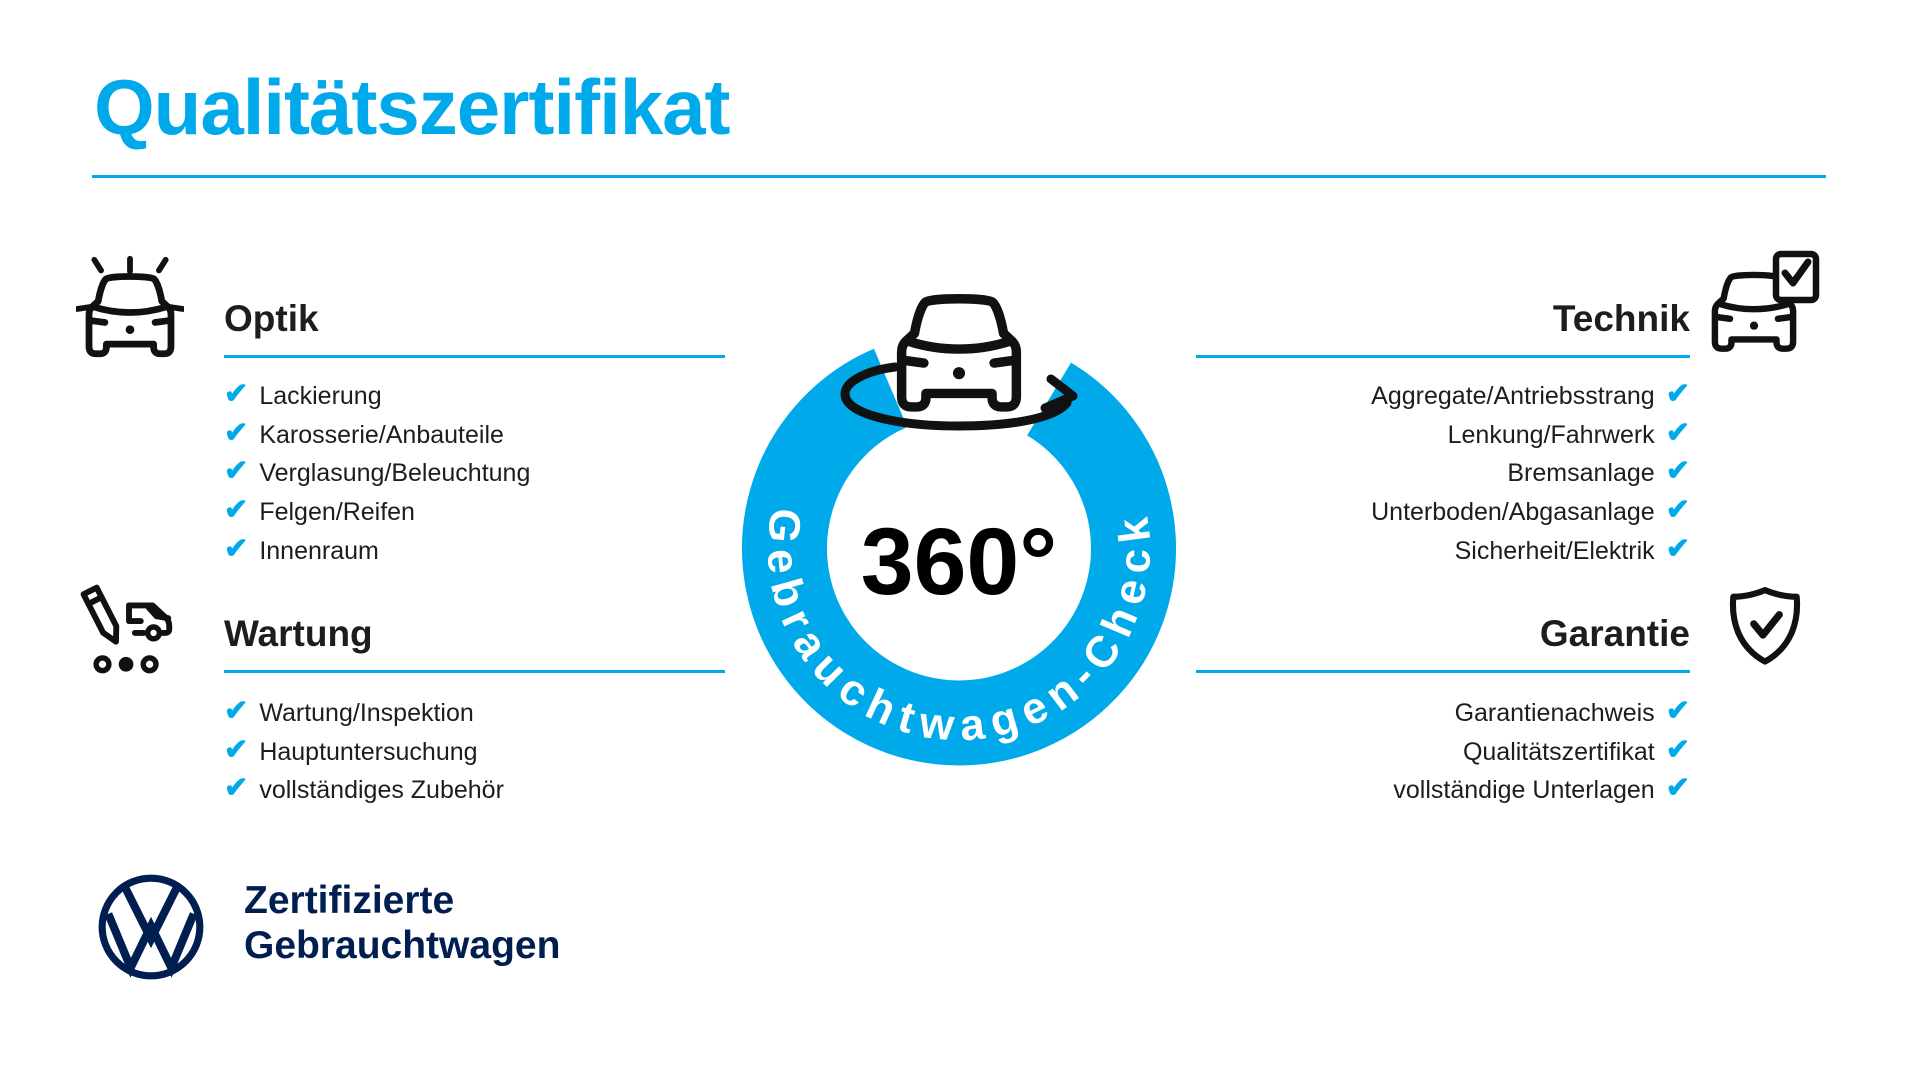  Describe the element at coordinates (1558, 751) in the screenshot. I see `checklist-label: Qualitätszertifikat` at that location.